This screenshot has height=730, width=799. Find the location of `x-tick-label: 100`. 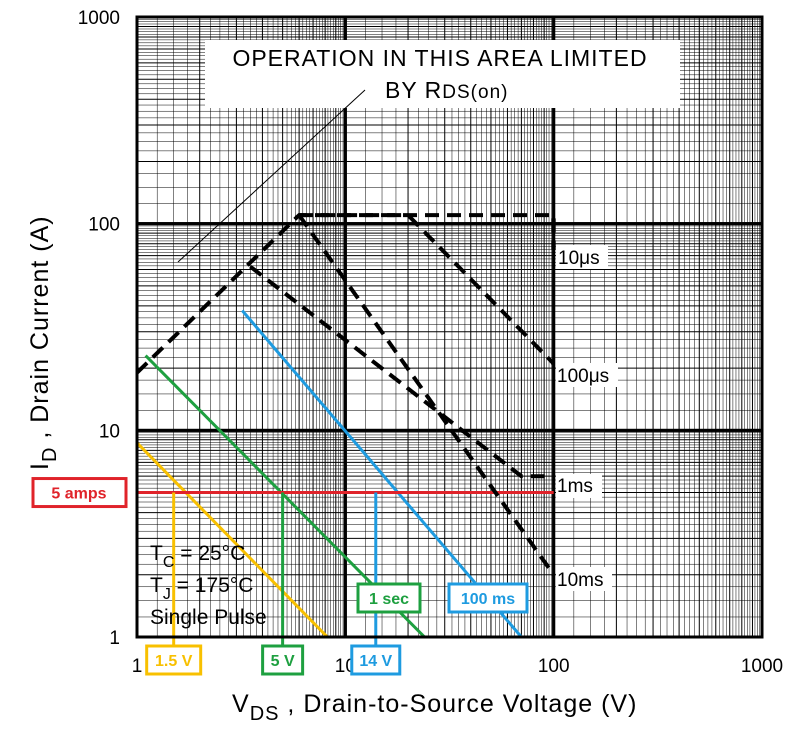

x-tick-label: 100 is located at coordinates (554, 666).